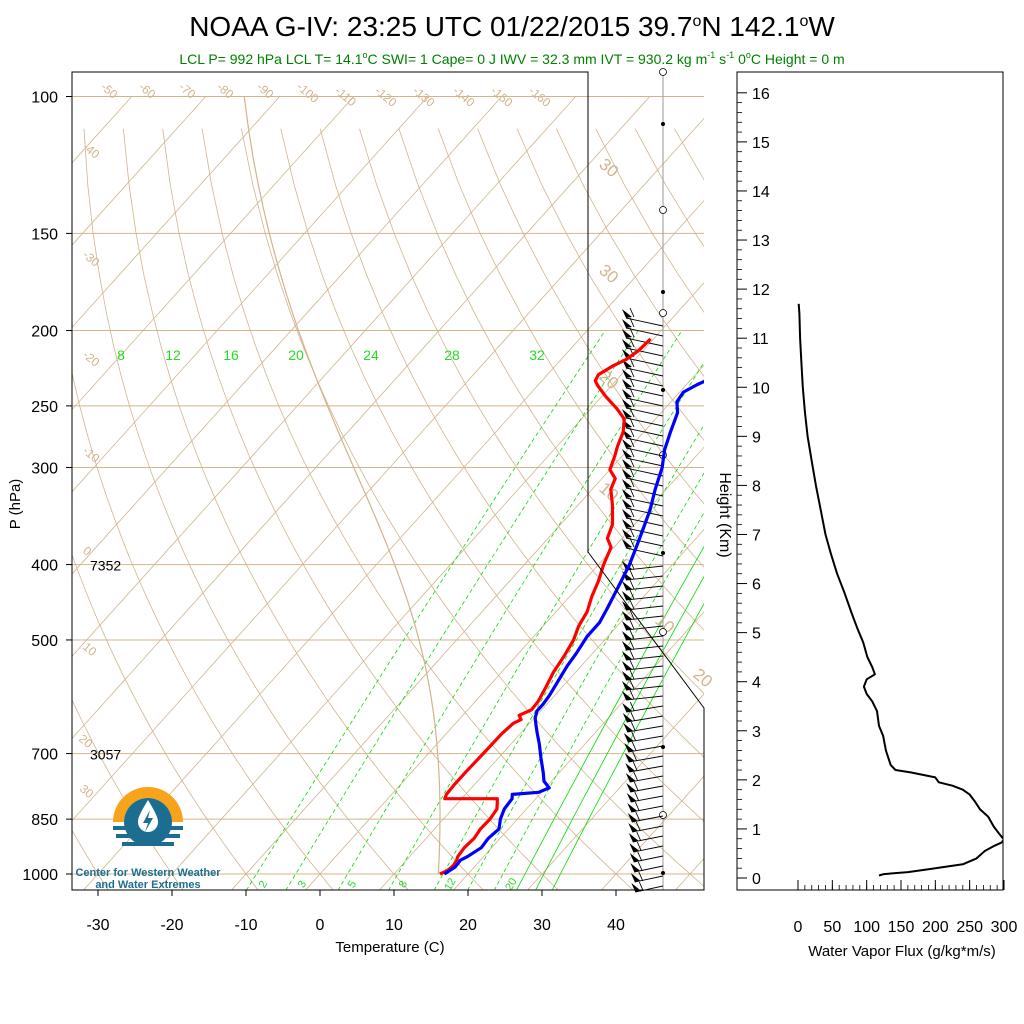 Image resolution: width=1024 pixels, height=1024 pixels. What do you see at coordinates (148, 873) in the screenshot?
I see `logo-text-line-1: Center for Western Weather` at bounding box center [148, 873].